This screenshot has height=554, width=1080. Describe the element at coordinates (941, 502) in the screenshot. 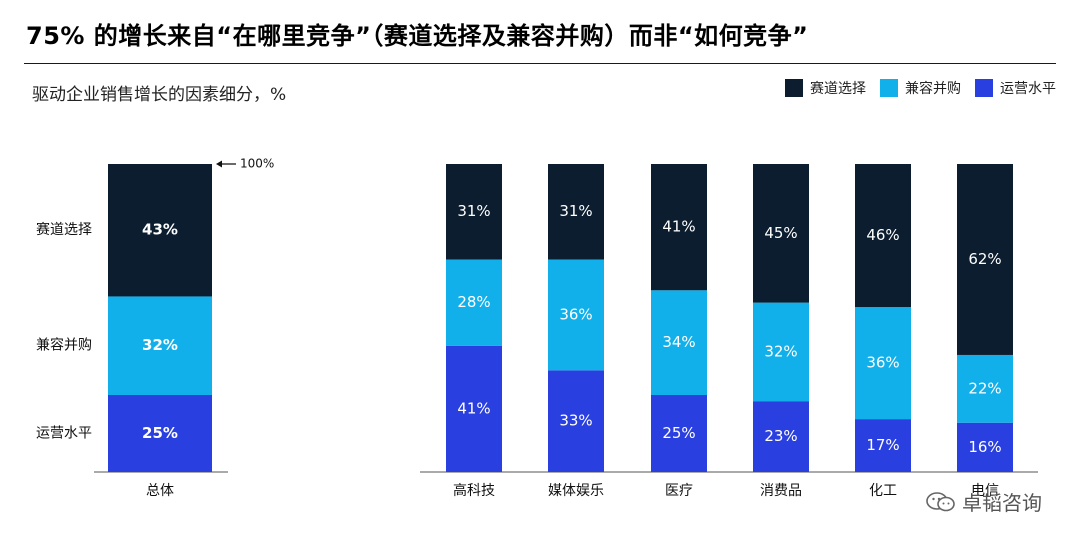

I see `wechat-icon` at that location.